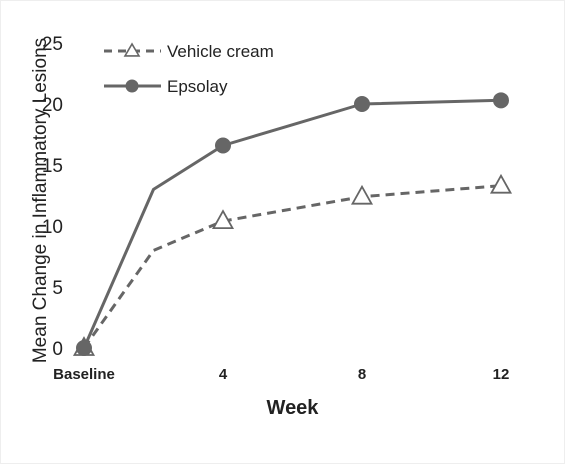 The width and height of the screenshot is (565, 465). What do you see at coordinates (189, 69) in the screenshot?
I see `legend: Vehicle cream Epsolay` at bounding box center [189, 69].